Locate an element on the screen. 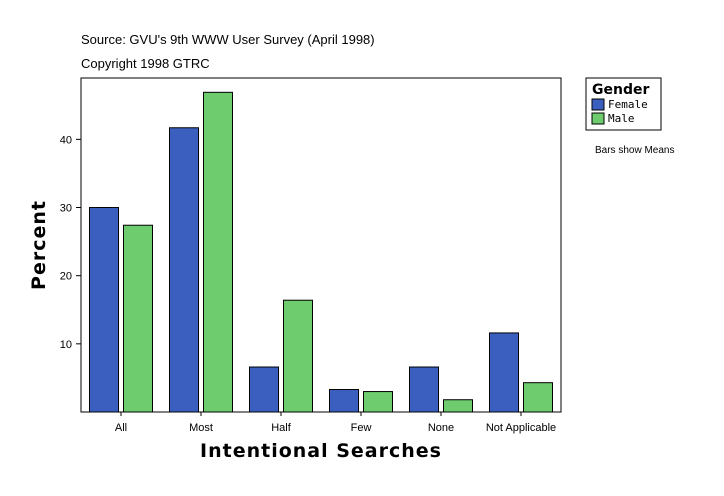  bar-male-half is located at coordinates (298, 356).